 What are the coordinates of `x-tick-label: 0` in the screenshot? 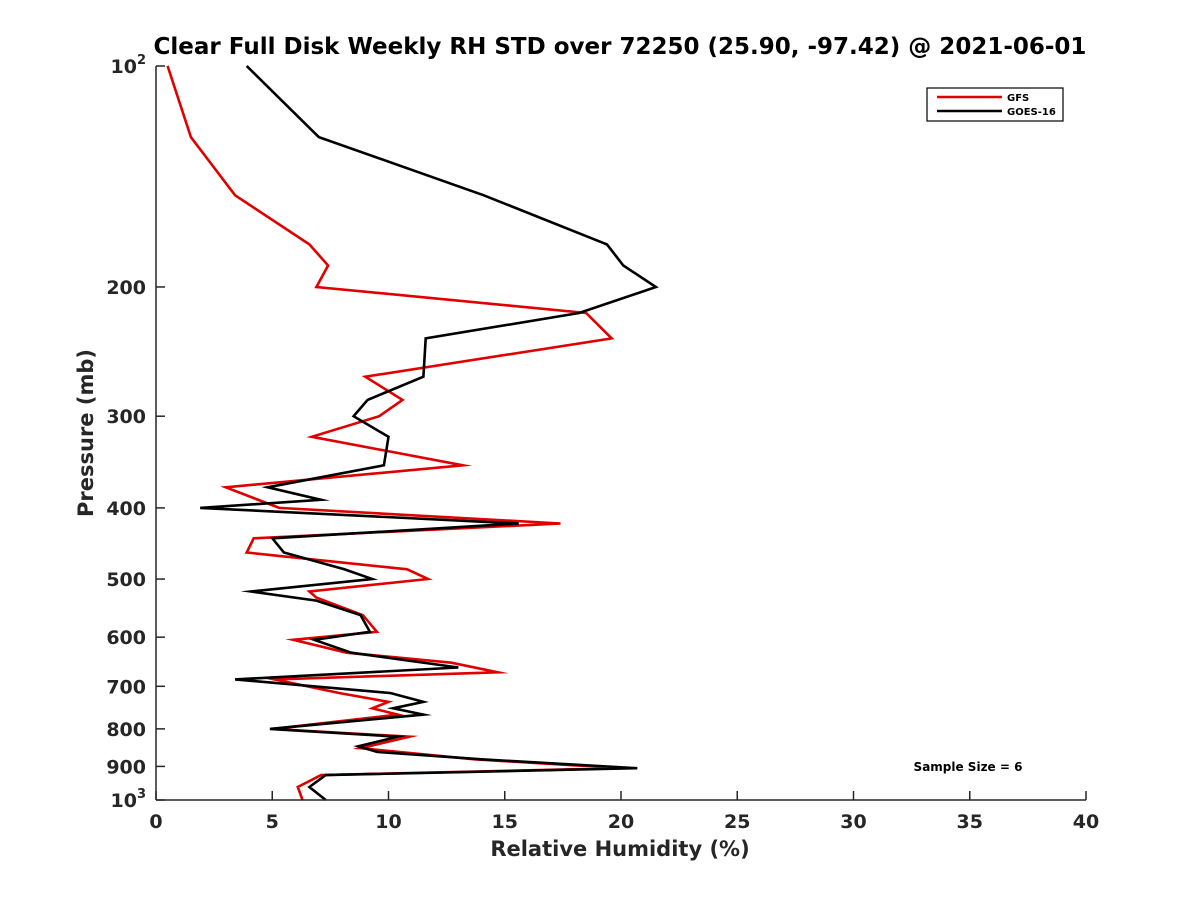 It's located at (155, 822).